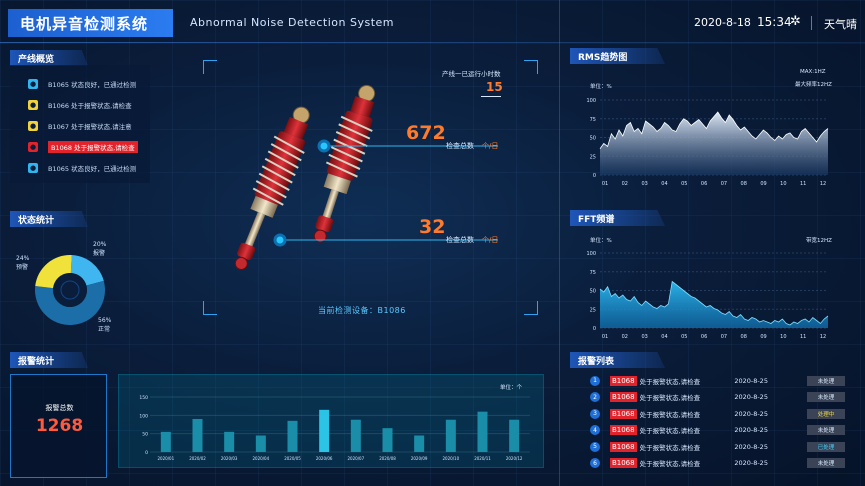 The width and height of the screenshot is (865, 486). Describe the element at coordinates (601, 87) in the screenshot. I see `rms-unit-label: 单位：%` at that location.